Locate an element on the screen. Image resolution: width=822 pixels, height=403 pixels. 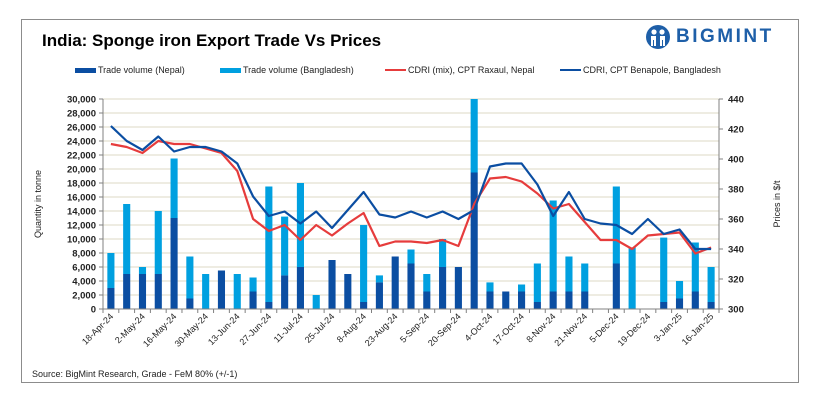
legend-item-bangladesh-volume: Trade volume (Bangladesh) is located at coordinates (287, 70).